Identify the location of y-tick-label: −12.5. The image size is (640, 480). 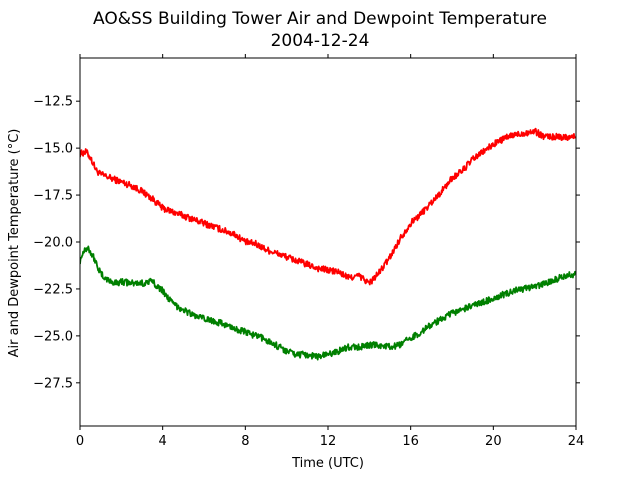
(53, 102).